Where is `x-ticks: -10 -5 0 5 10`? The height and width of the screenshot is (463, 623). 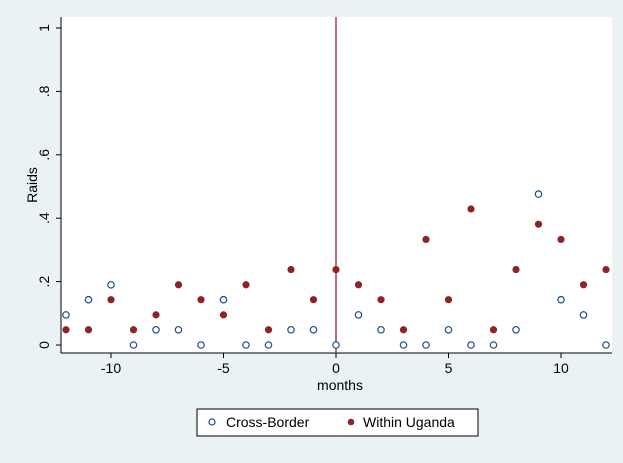
x-ticks: -10 -5 0 5 10 is located at coordinates (335, 364).